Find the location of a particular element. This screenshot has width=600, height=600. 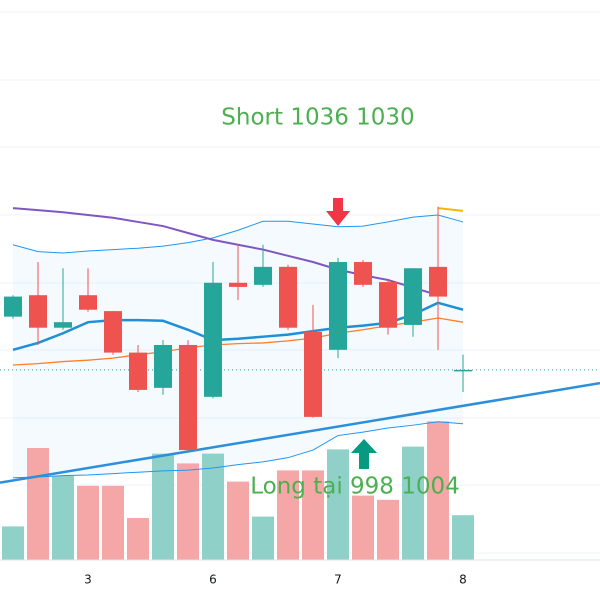

short-arrow is located at coordinates (338, 212).